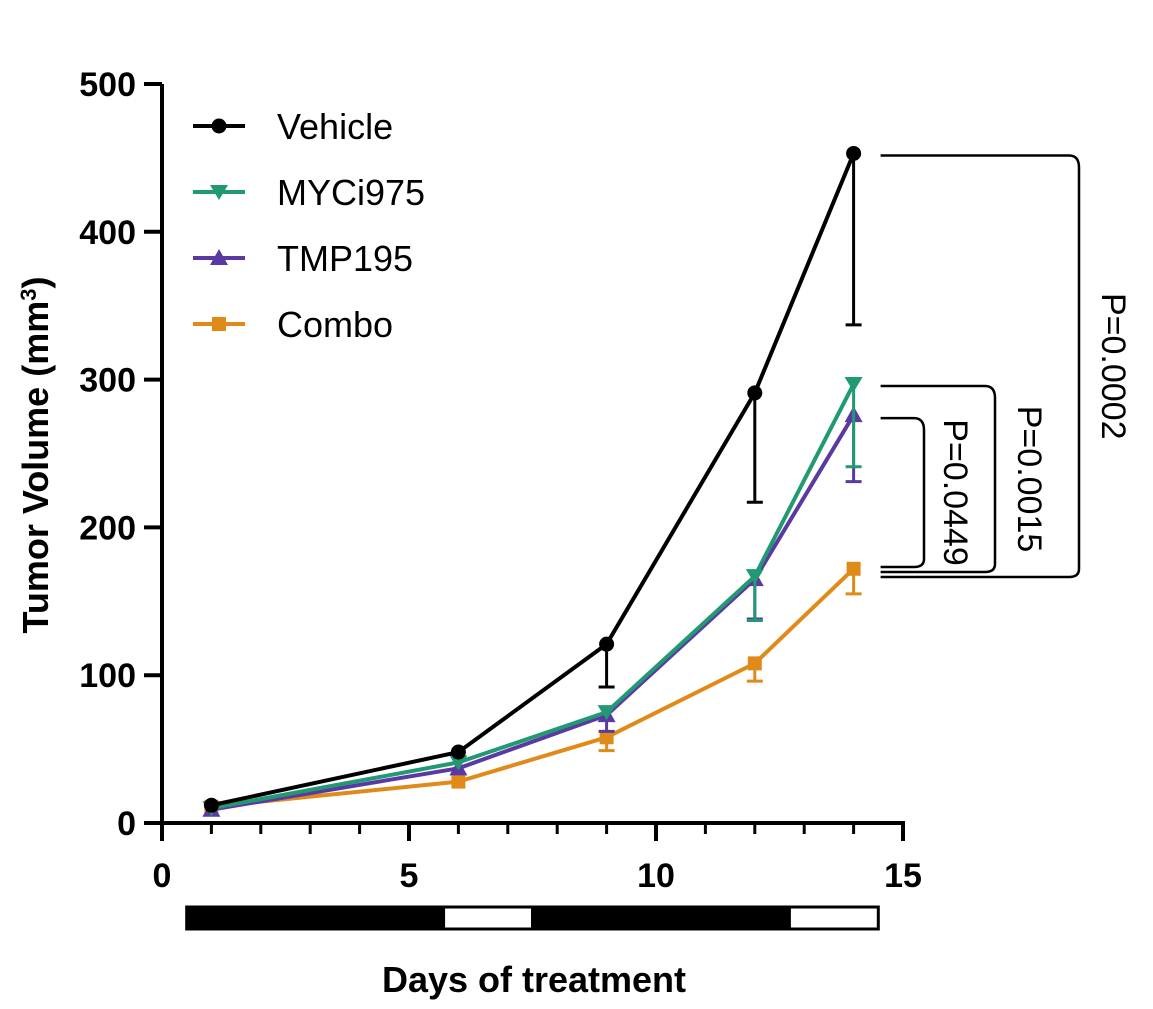  What do you see at coordinates (656, 876) in the screenshot?
I see `x-tick-label: 10` at bounding box center [656, 876].